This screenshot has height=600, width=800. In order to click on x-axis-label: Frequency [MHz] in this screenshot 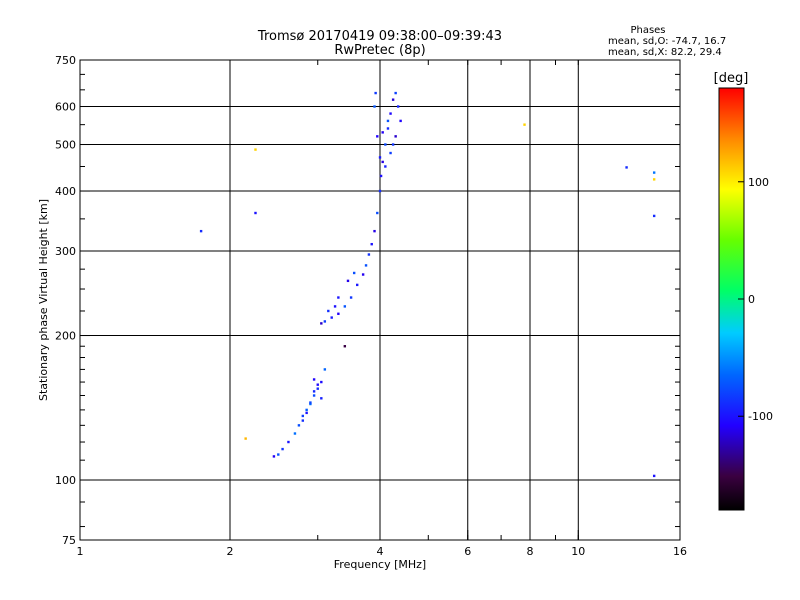, I will do `click(380, 564)`.